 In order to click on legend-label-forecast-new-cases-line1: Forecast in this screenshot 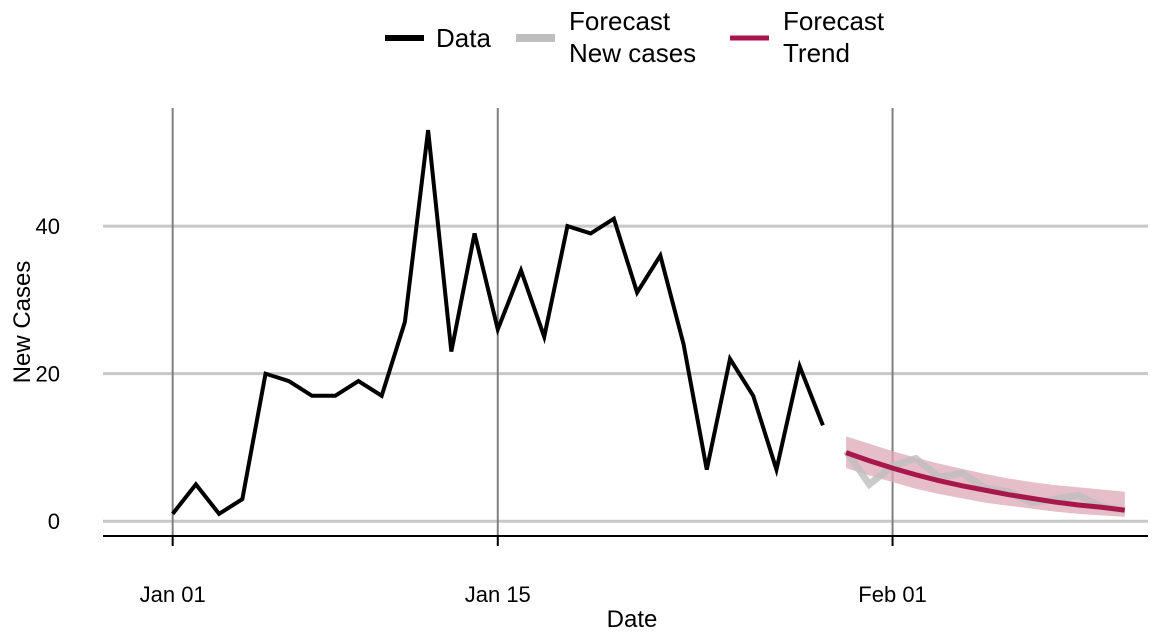, I will do `click(620, 21)`.